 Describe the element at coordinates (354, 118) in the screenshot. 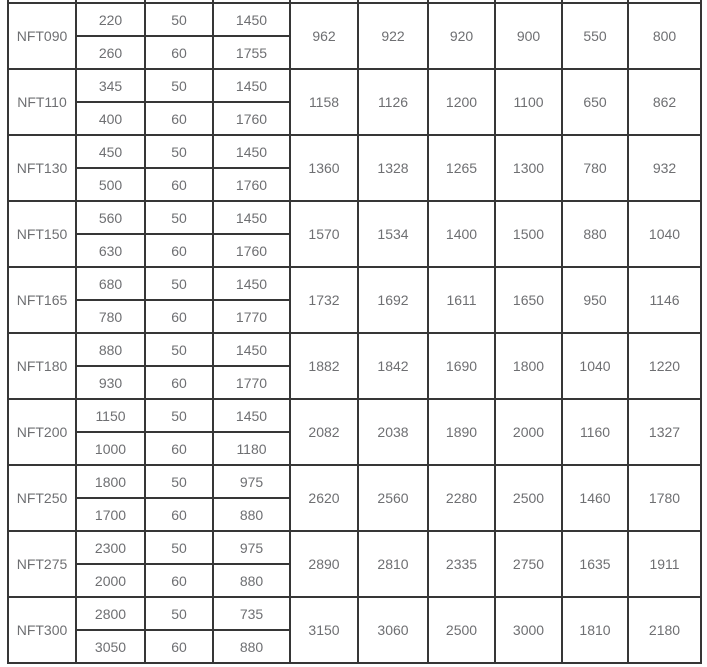

I see `table-row: 400 60 1760` at that location.